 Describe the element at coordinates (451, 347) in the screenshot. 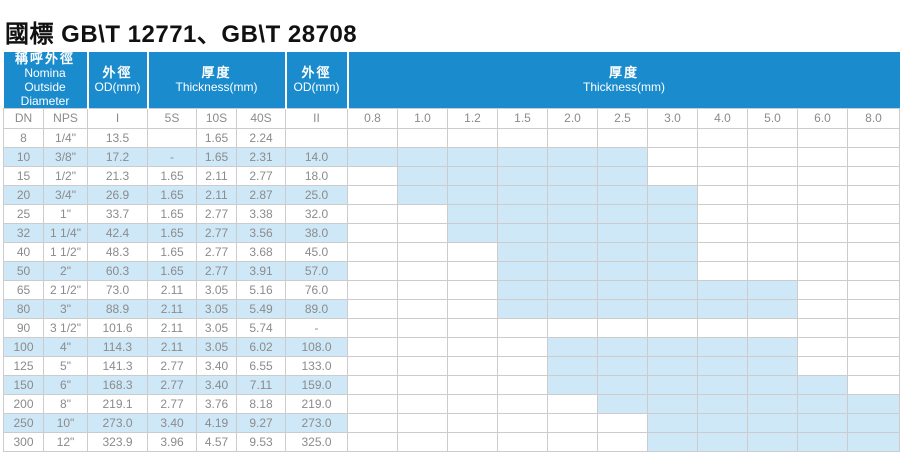

I see `table-row-dn-100: 100 4" 114.3 2.11 3.05 6.02 108.0` at that location.